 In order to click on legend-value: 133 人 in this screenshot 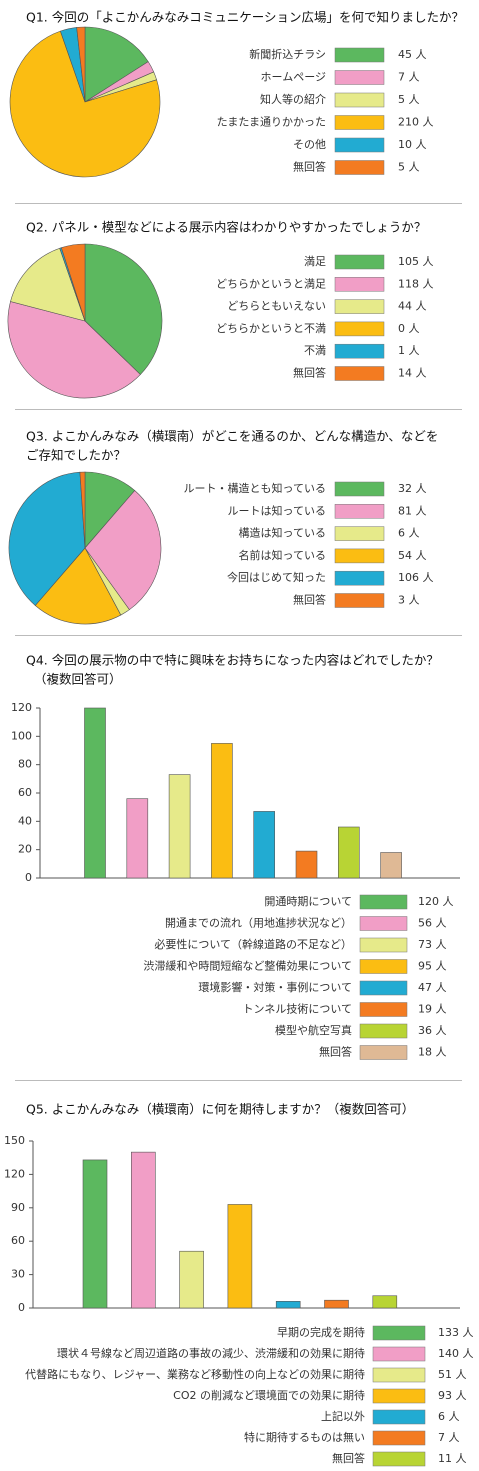, I will do `click(456, 1332)`.